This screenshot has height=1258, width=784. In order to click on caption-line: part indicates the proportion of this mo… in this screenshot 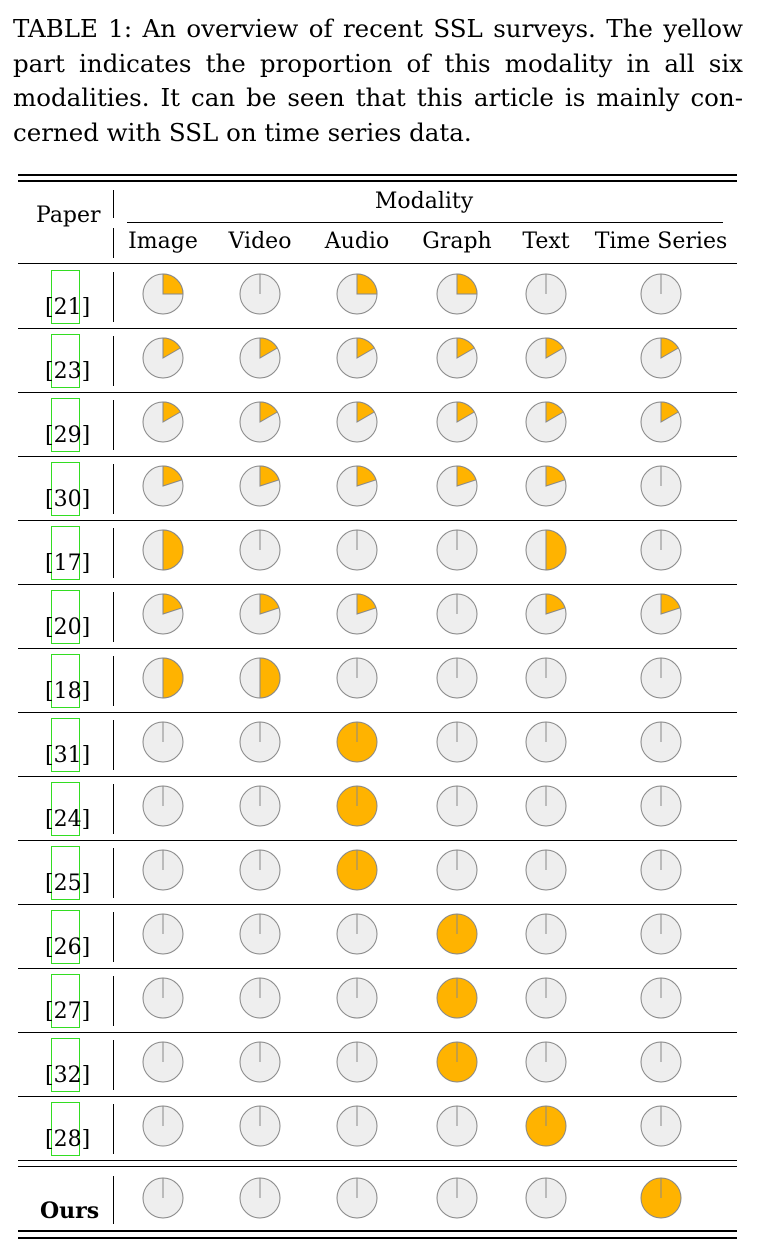, I will do `click(378, 63)`.